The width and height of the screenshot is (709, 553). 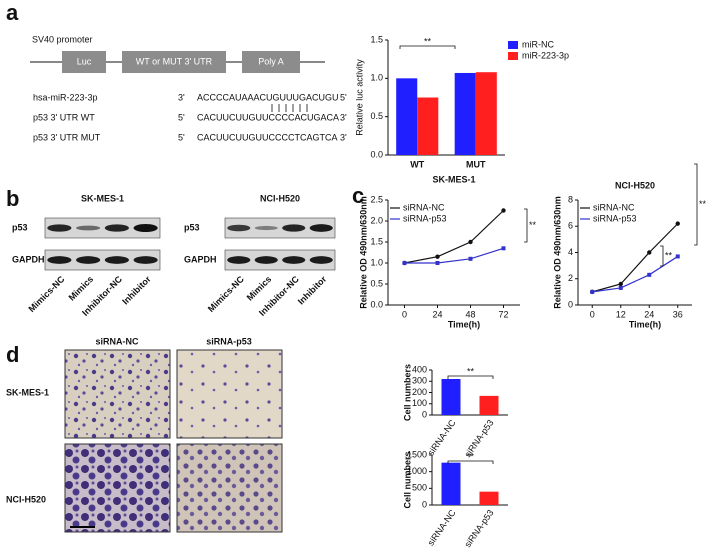 I want to click on y-axis-label: Relative luc activity, so click(x=359, y=97).